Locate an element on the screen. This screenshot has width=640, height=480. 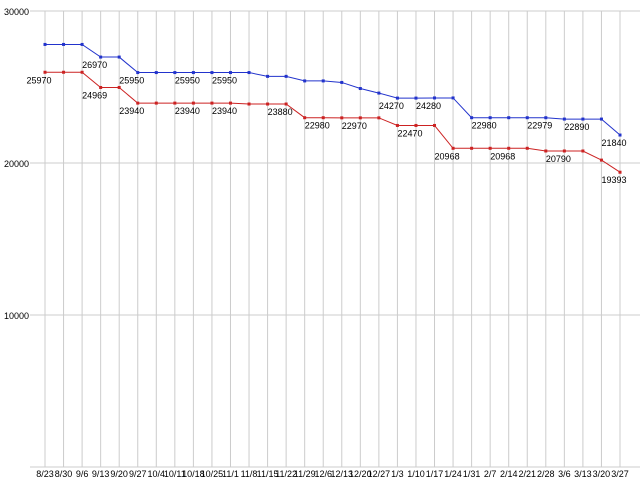
x-tick-label: 1/31 is located at coordinates (472, 474).